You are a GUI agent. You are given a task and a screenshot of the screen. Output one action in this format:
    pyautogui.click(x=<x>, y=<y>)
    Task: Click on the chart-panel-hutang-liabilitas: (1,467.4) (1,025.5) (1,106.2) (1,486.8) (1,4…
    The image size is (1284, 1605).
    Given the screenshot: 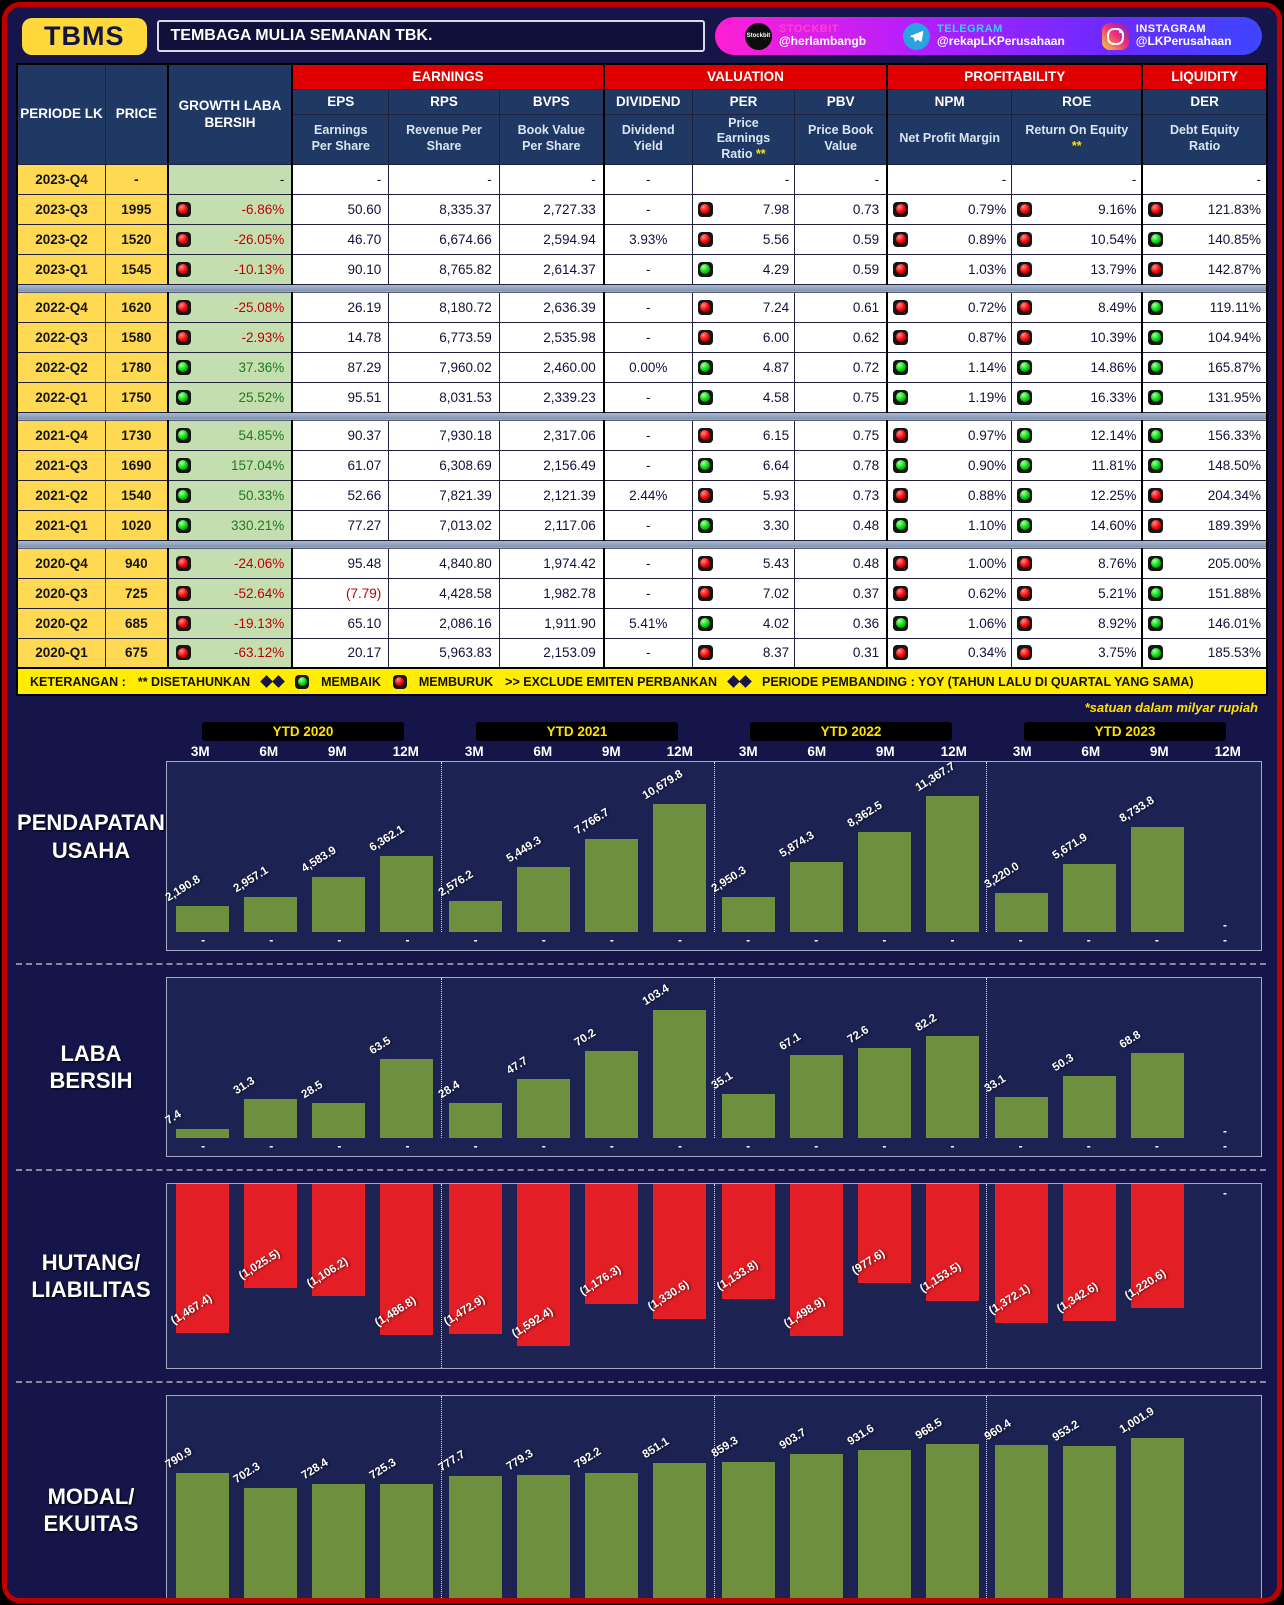 What is the action you would take?
    pyautogui.click(x=714, y=1276)
    